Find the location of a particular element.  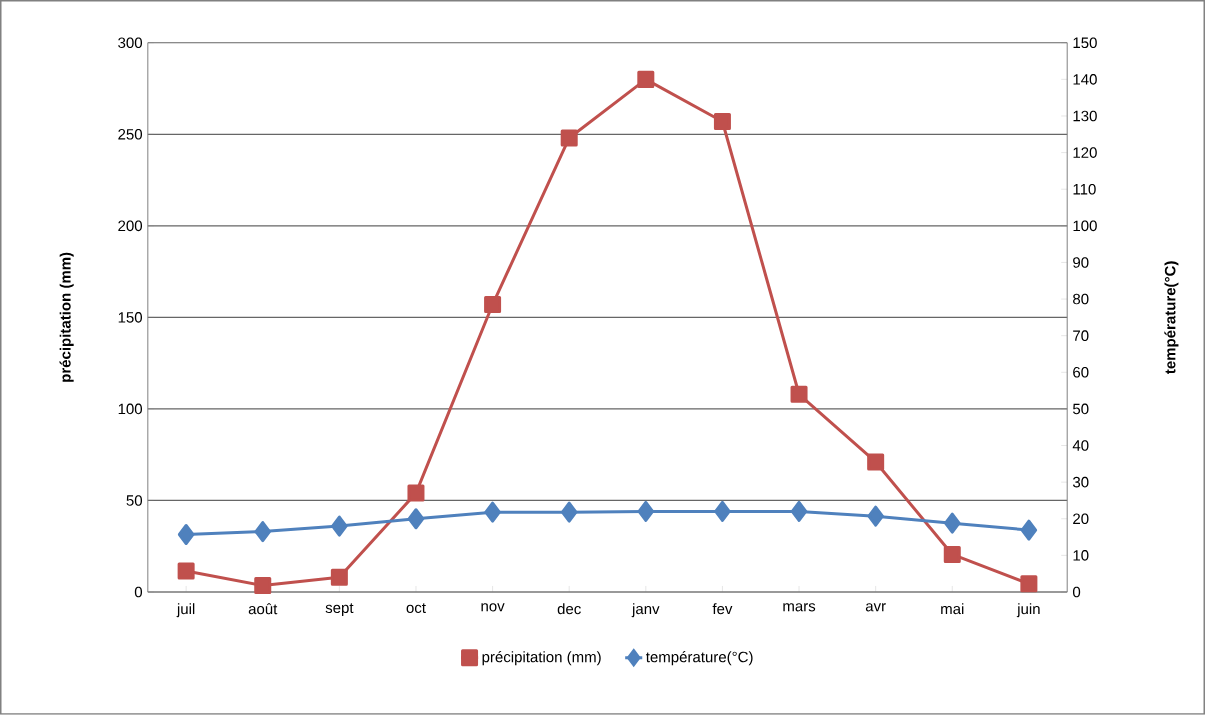

y2-tick-label: 110 is located at coordinates (1084, 189).